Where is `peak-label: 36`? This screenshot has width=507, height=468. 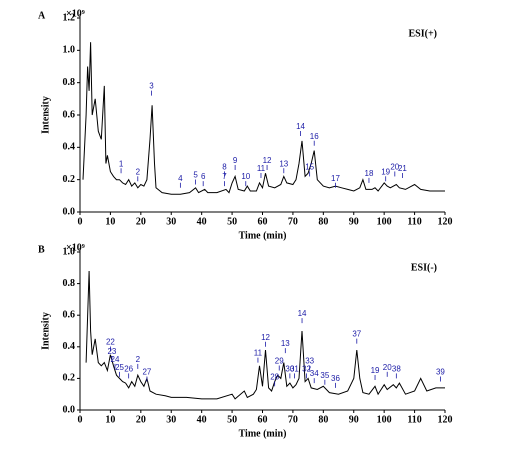
peak-label: 36 is located at coordinates (335, 378).